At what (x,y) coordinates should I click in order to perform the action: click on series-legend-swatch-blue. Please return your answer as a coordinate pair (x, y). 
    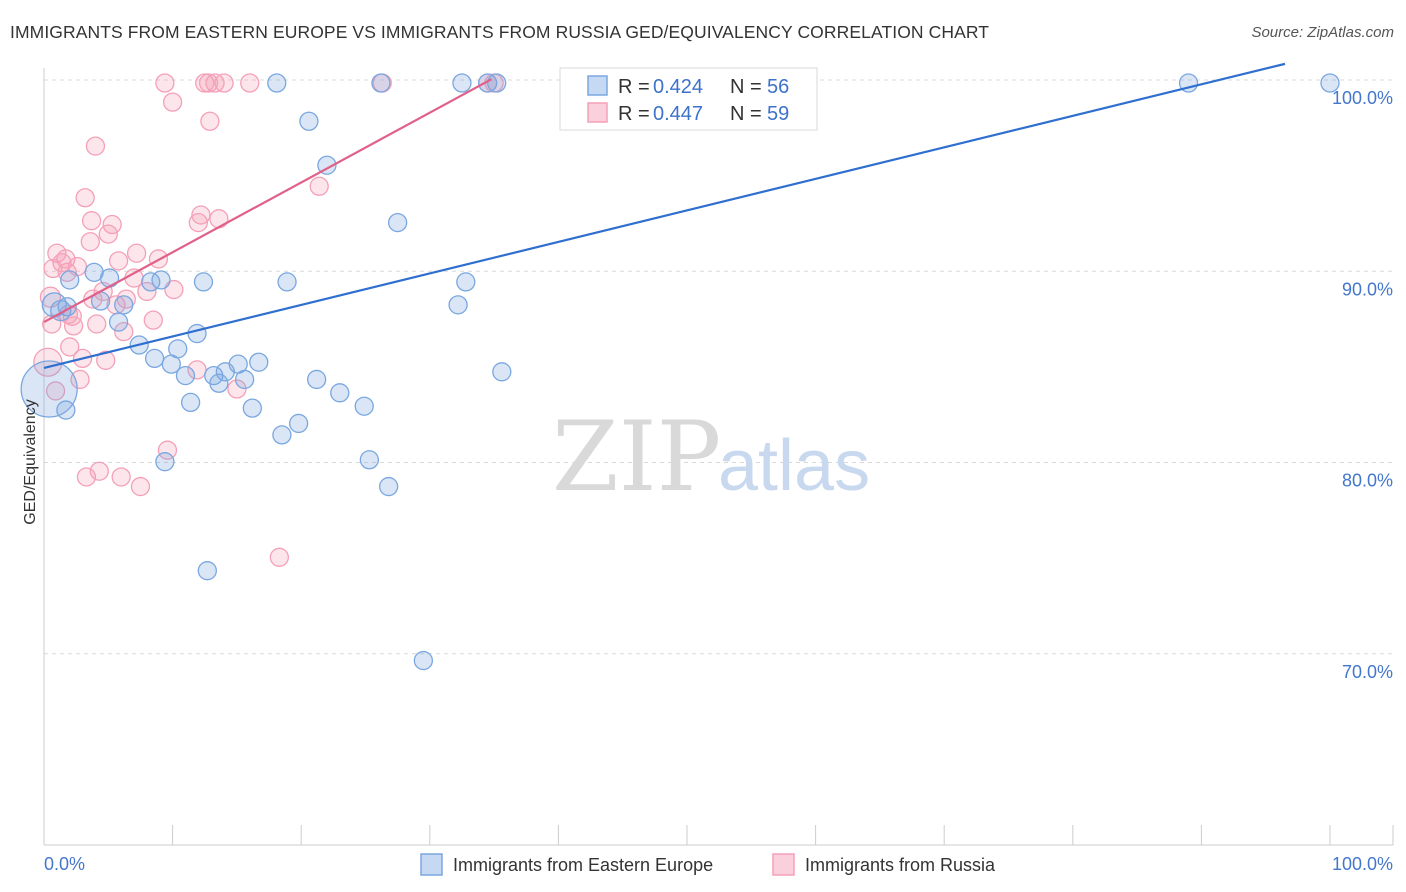
    Looking at the image, I should click on (431, 864).